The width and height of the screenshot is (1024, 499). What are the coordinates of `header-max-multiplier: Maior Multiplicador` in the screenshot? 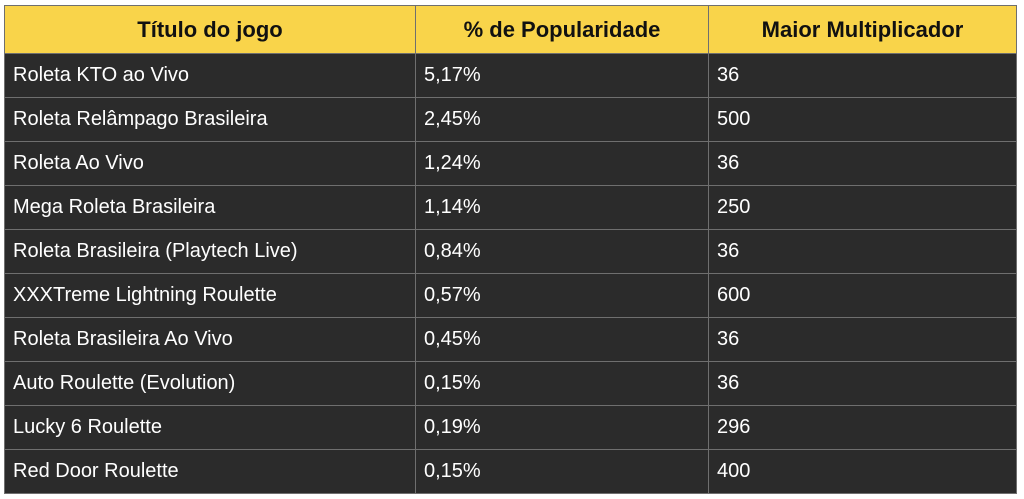 It's located at (862, 29).